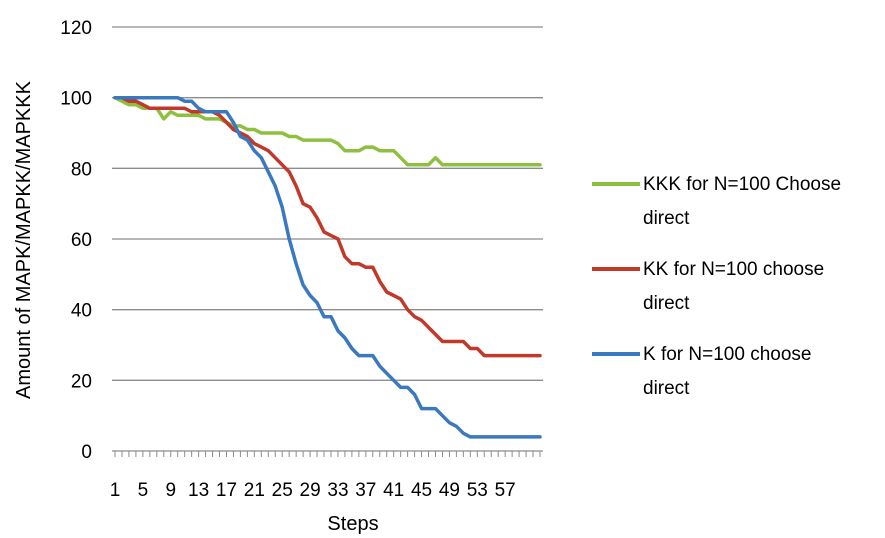  Describe the element at coordinates (76, 99) in the screenshot. I see `y-tick-label: 100` at that location.